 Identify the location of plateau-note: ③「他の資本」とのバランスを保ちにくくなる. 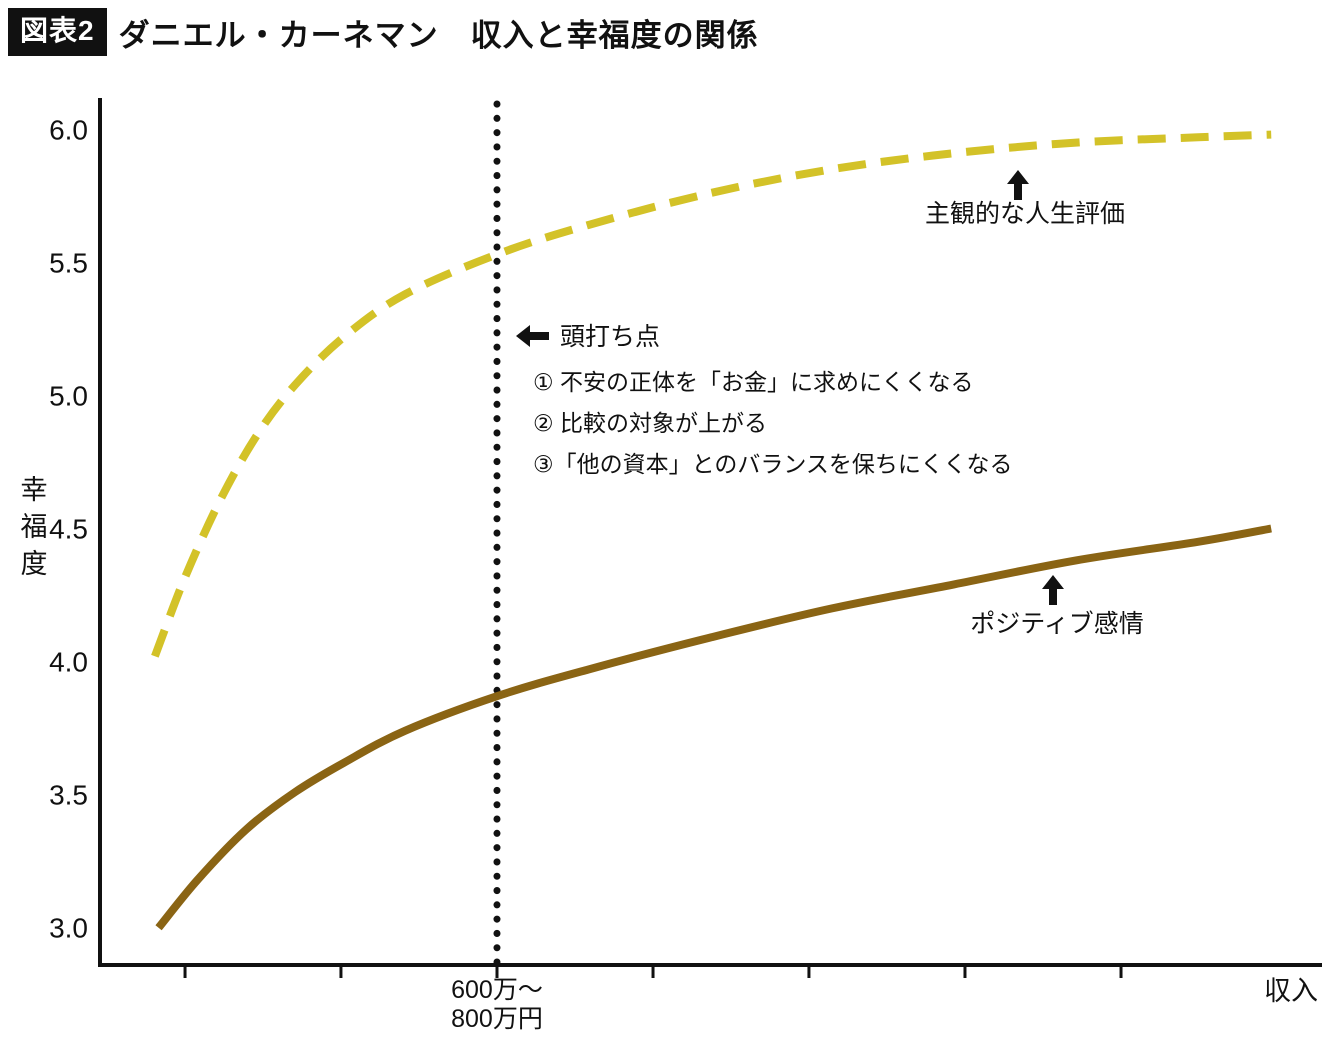
(772, 464).